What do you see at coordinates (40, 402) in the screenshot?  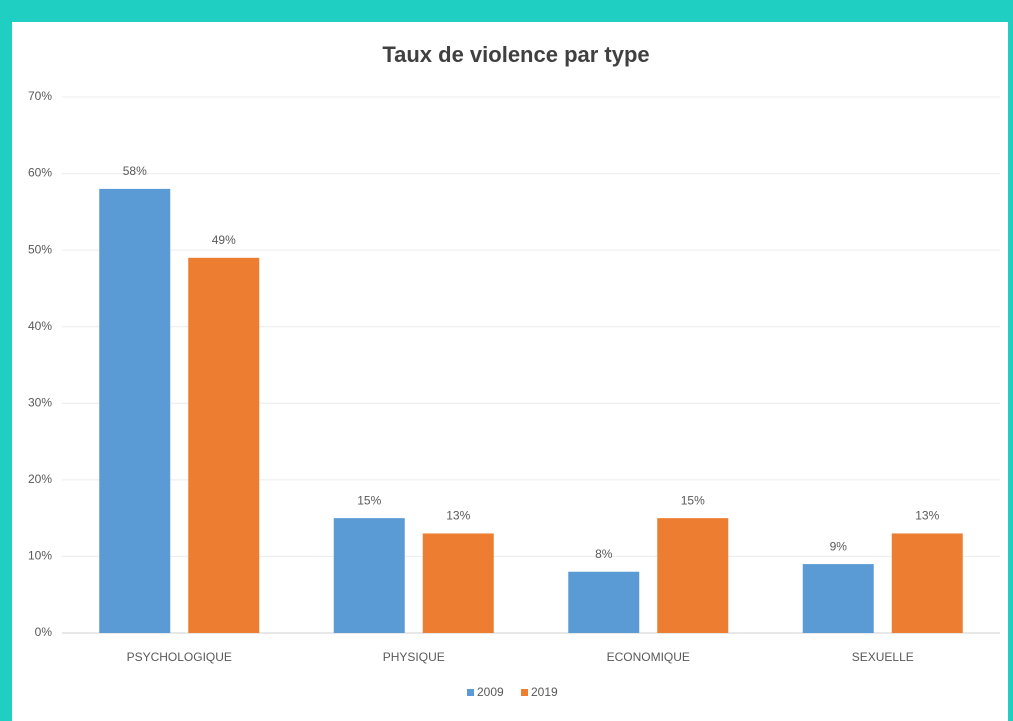 I see `y-tick-label: 30%` at bounding box center [40, 402].